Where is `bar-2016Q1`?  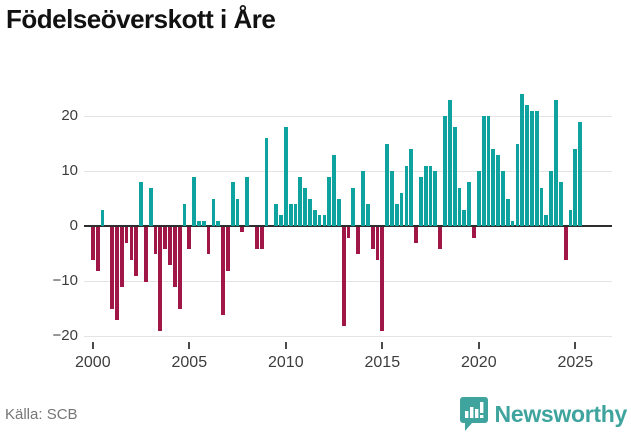
bar-2016Q1 is located at coordinates (401, 209).